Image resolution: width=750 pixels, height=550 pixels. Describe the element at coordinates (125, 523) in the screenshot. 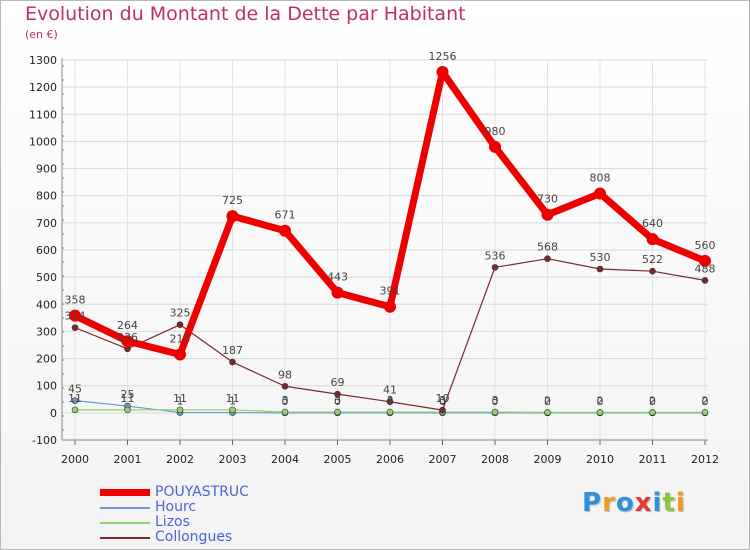

I see `legend-swatch-lizos` at that location.